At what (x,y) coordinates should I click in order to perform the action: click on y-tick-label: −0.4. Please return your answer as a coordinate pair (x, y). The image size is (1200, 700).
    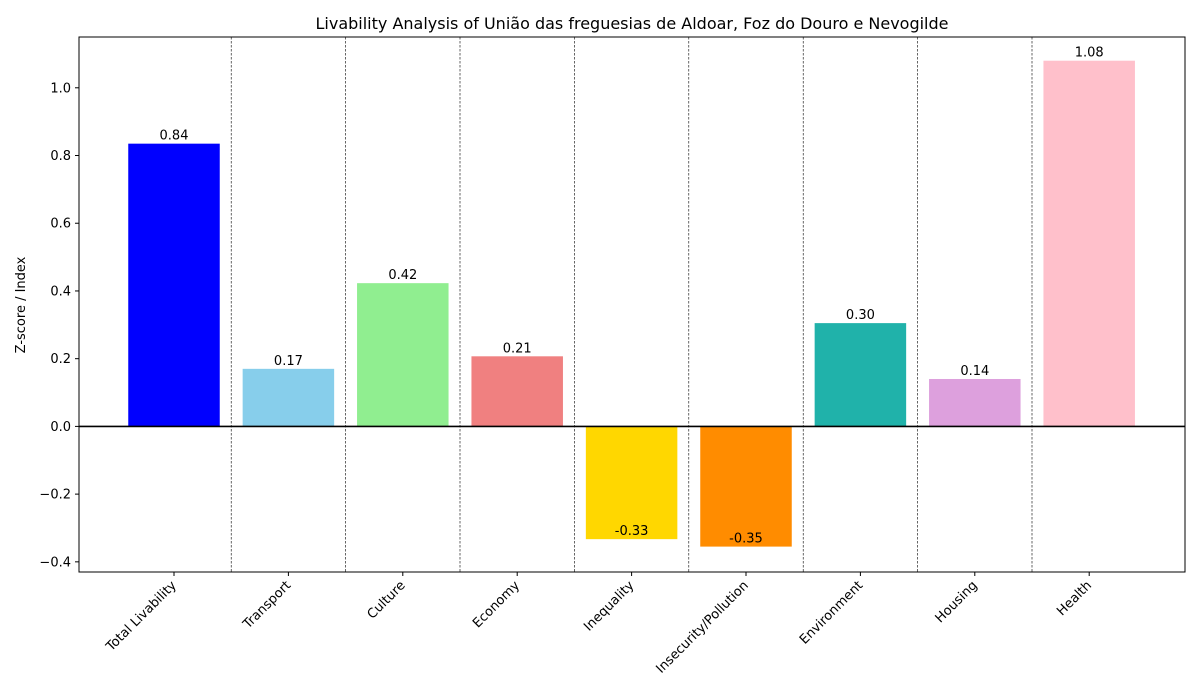
    Looking at the image, I should click on (55, 562).